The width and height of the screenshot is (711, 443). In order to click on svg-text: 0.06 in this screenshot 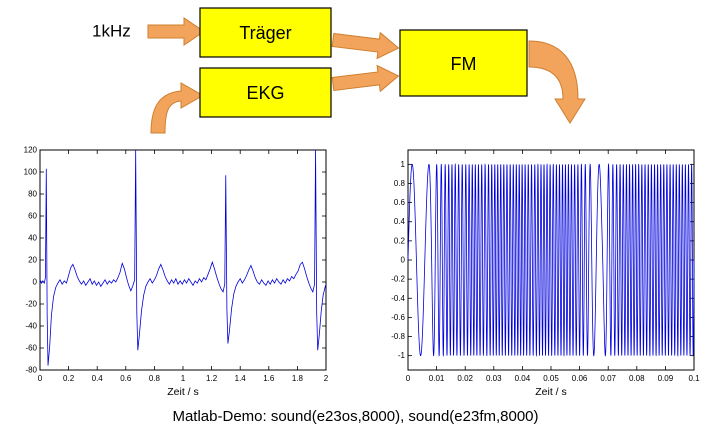, I will do `click(580, 378)`.